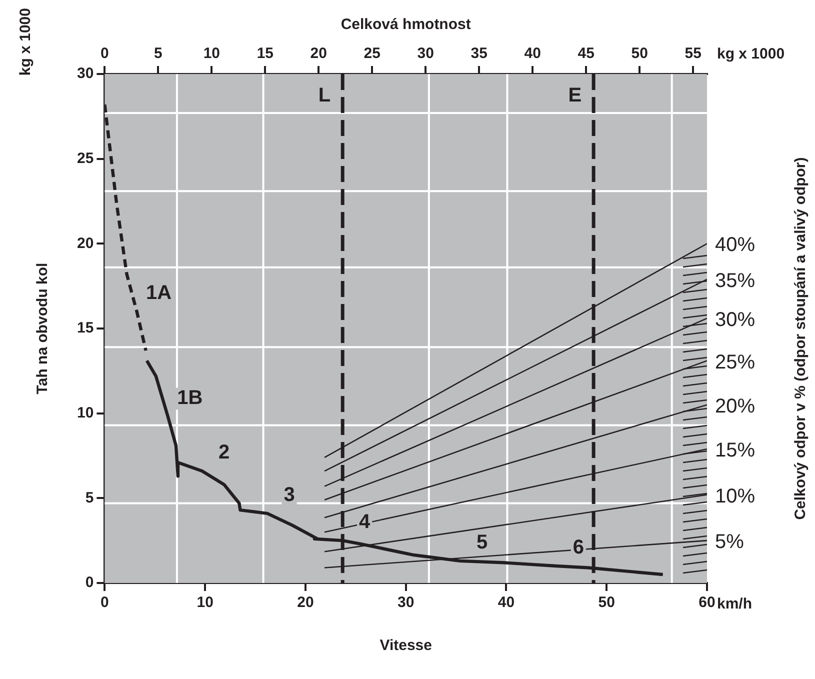 Image resolution: width=815 pixels, height=679 pixels. I want to click on annotation: 6, so click(578, 547).